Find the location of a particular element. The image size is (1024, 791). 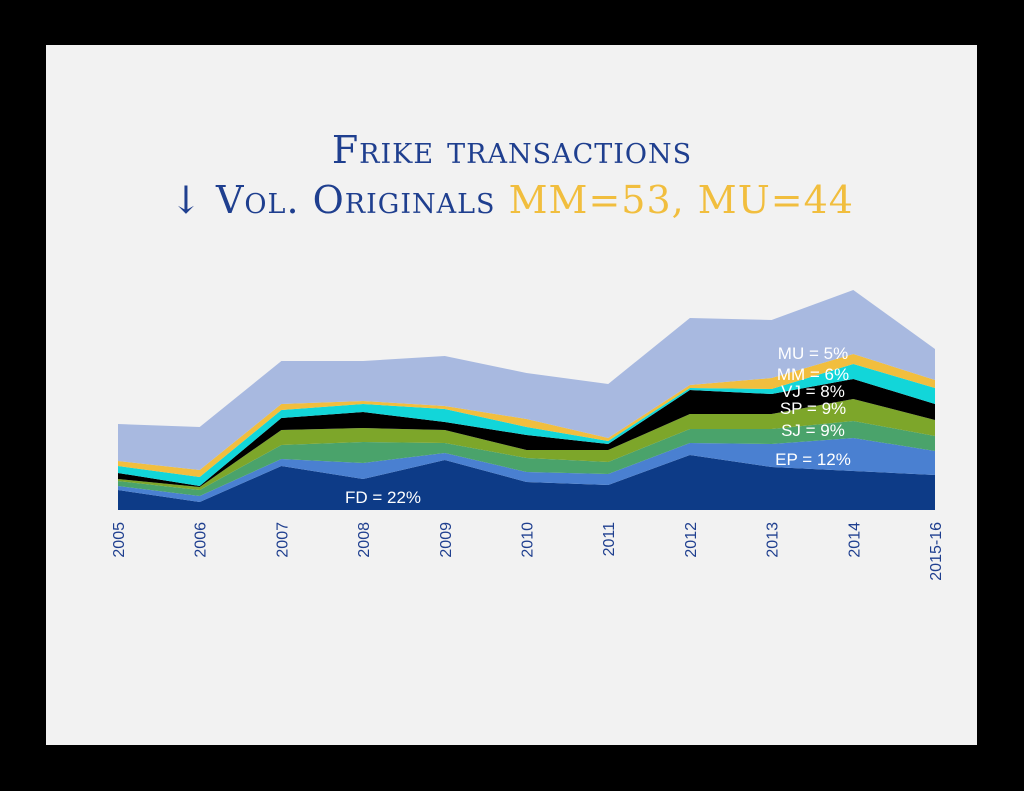

x-tick-label: 2009 is located at coordinates (446, 540).